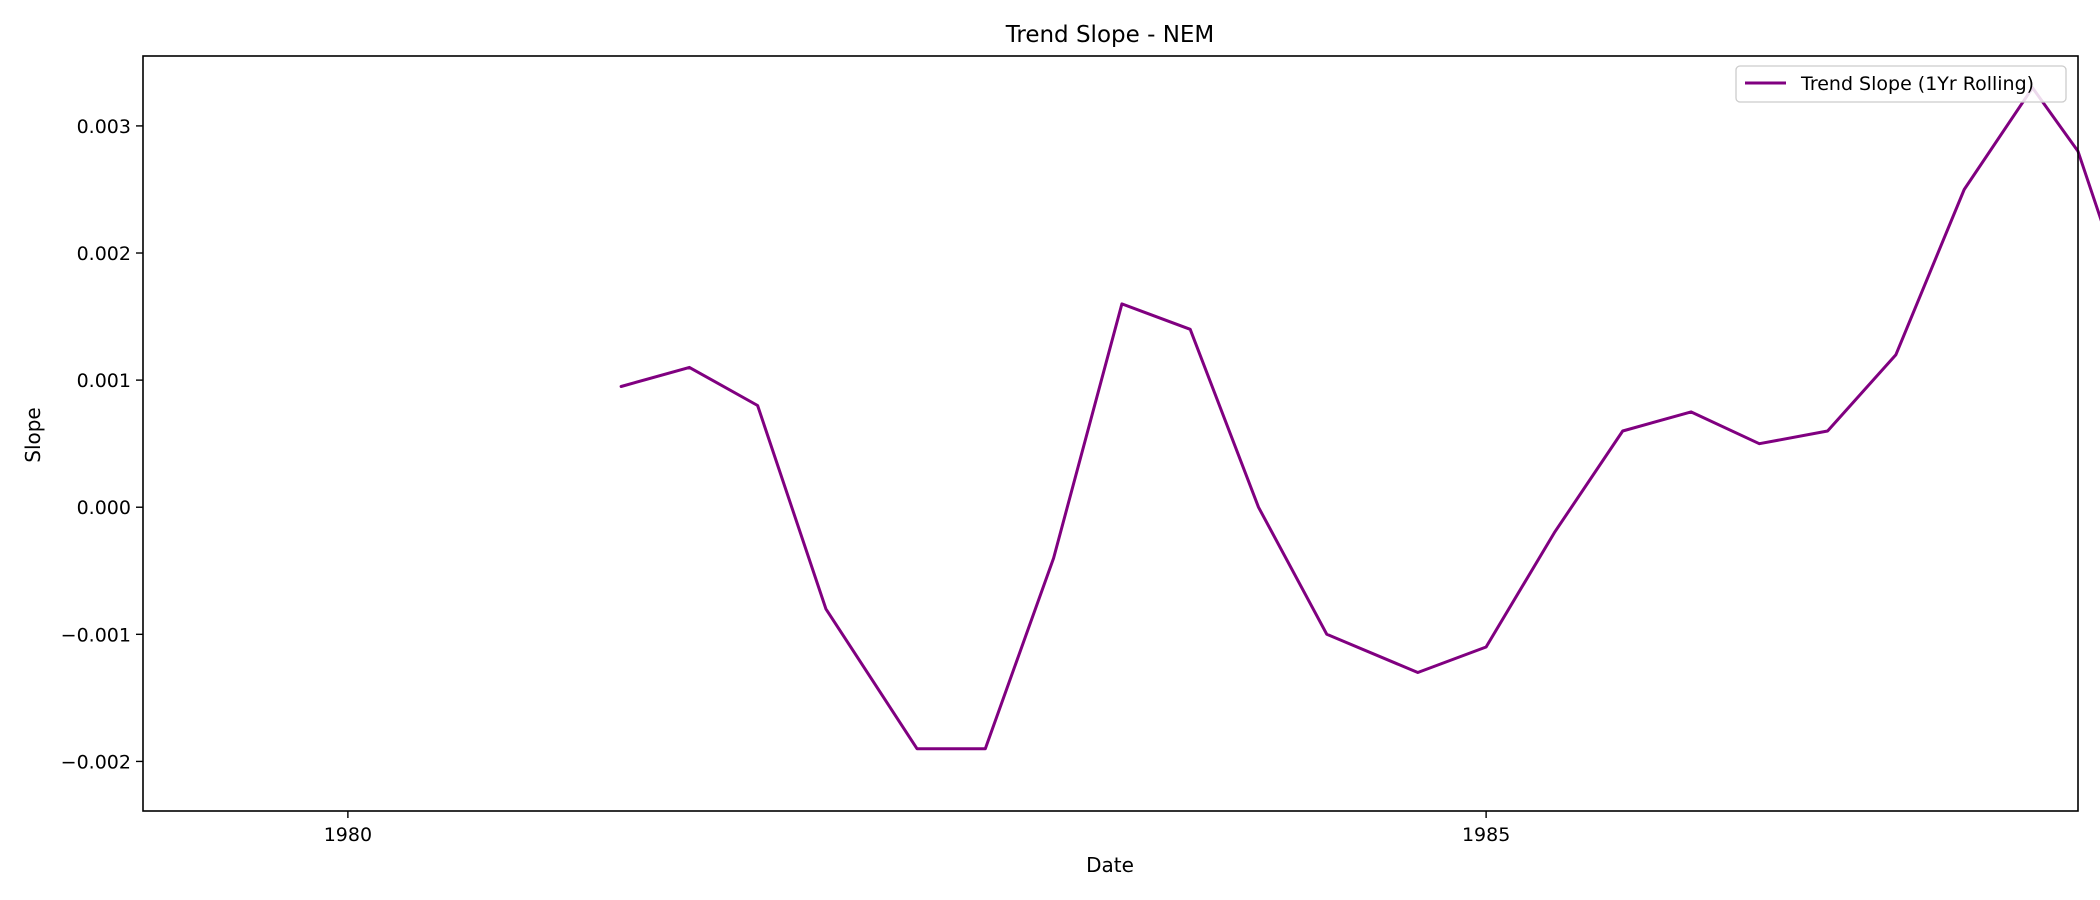  Describe the element at coordinates (104, 127) in the screenshot. I see `y-tick-label: 0.003` at that location.